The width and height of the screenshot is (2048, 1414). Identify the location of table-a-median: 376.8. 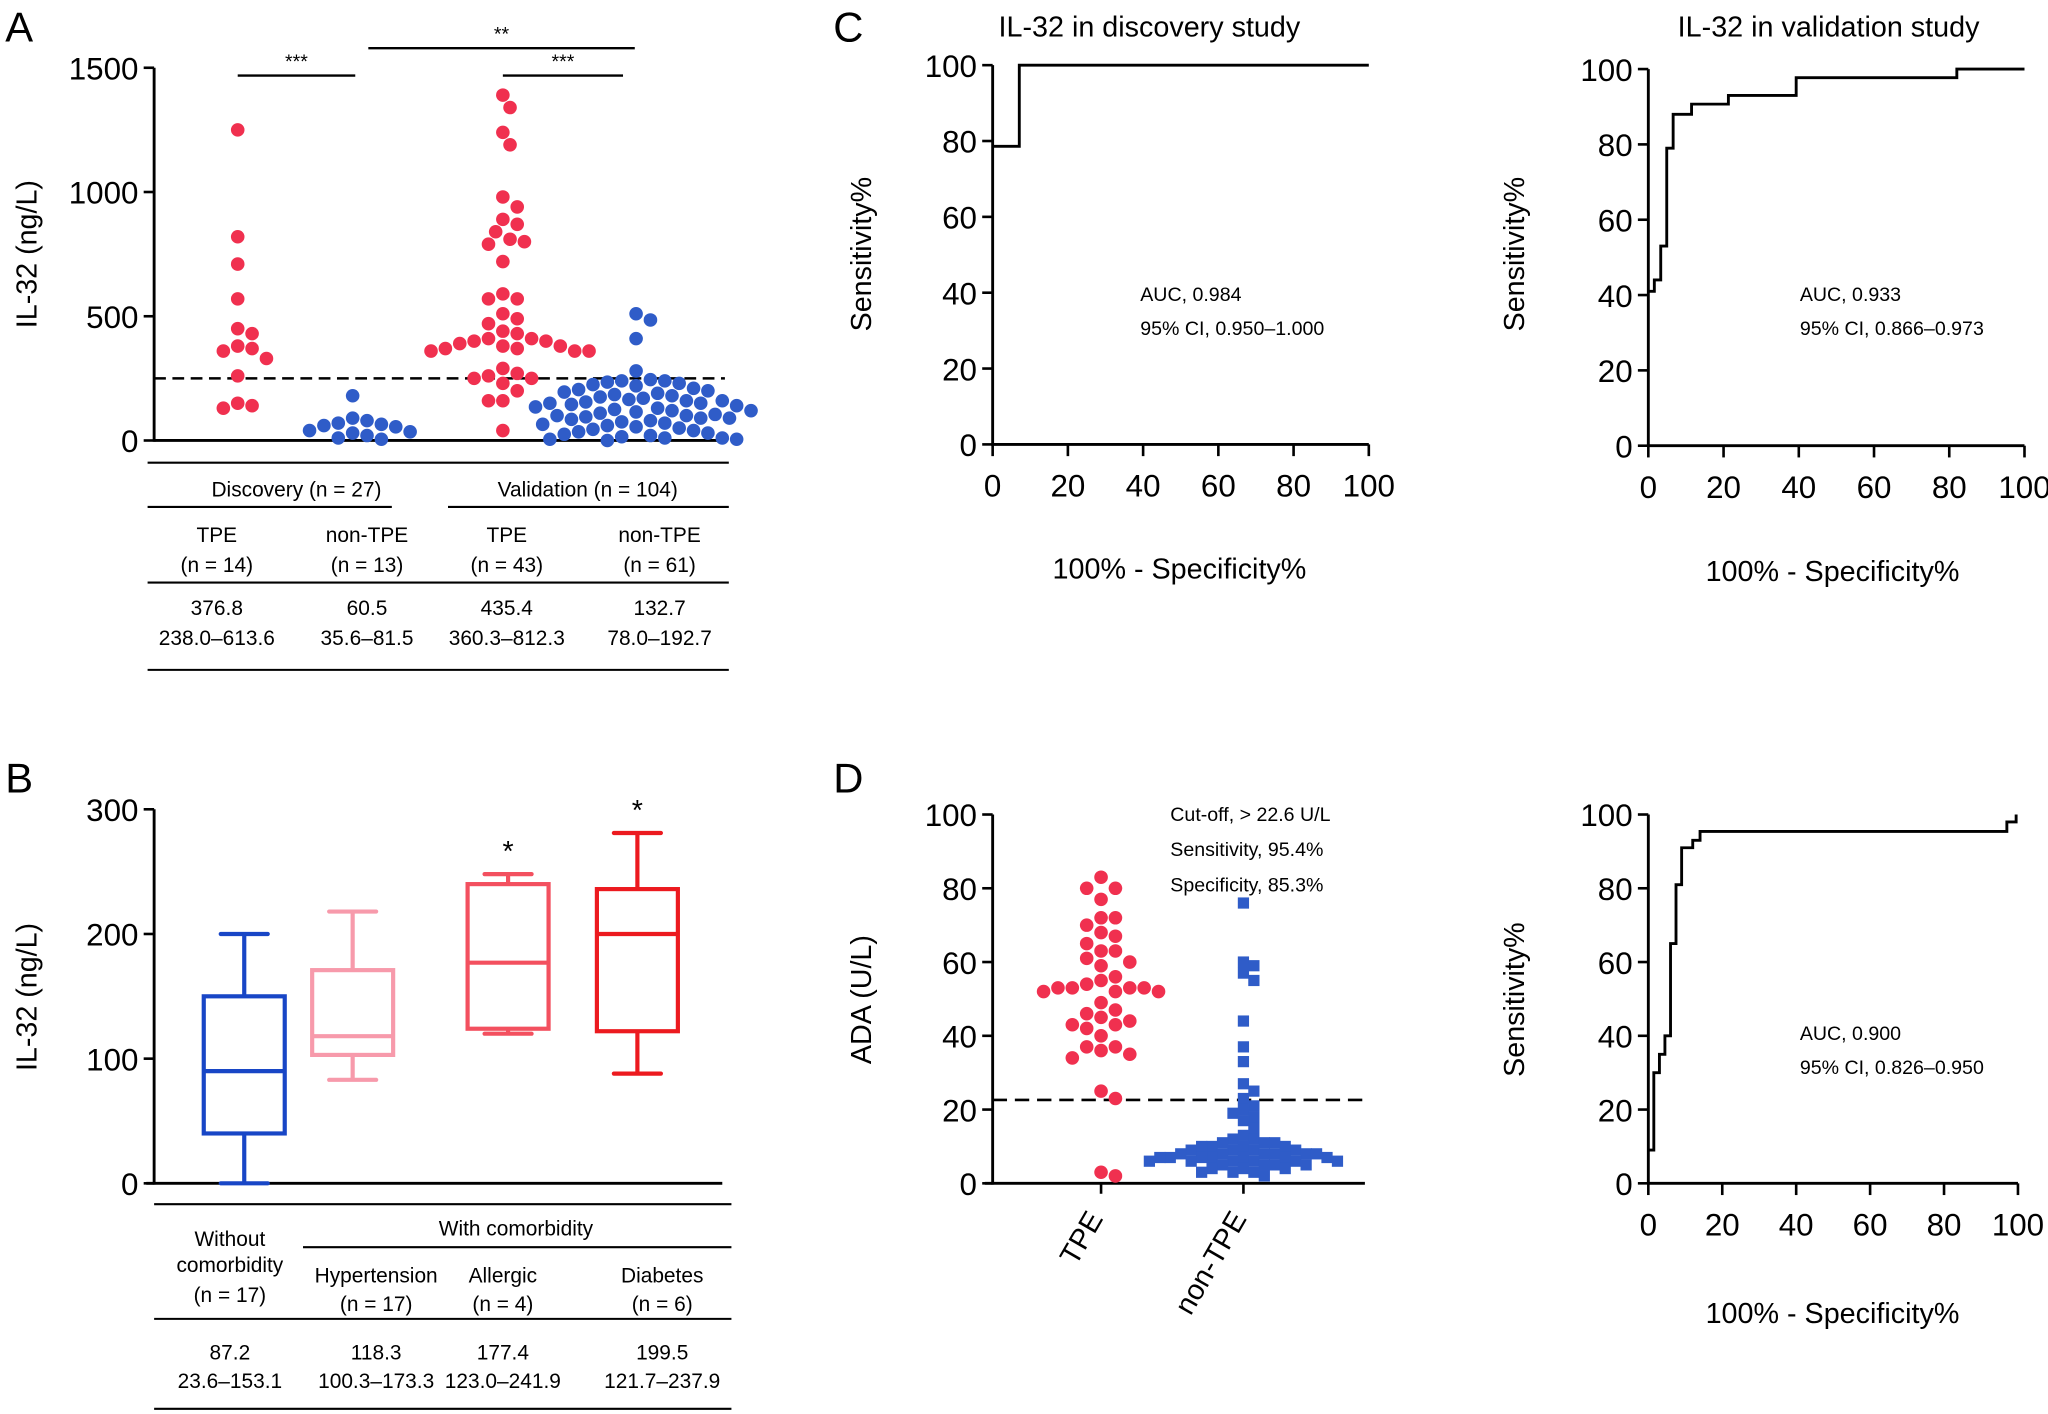
(217, 608).